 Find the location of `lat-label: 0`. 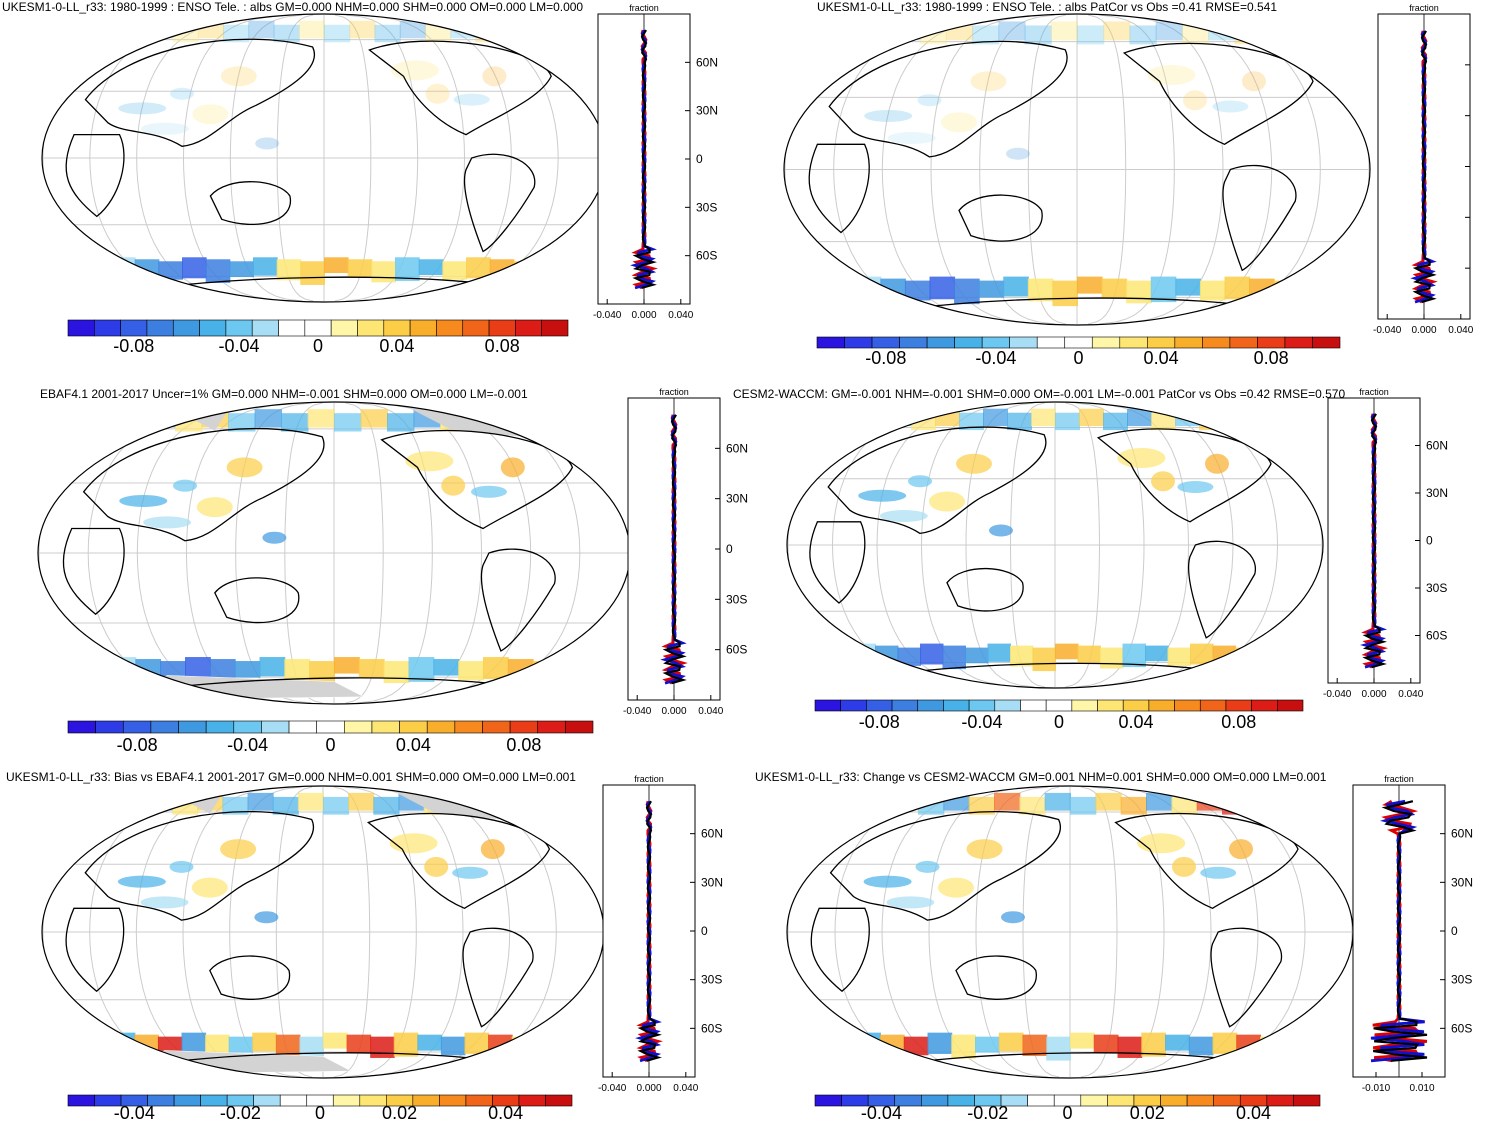

lat-label: 0 is located at coordinates (1454, 931).